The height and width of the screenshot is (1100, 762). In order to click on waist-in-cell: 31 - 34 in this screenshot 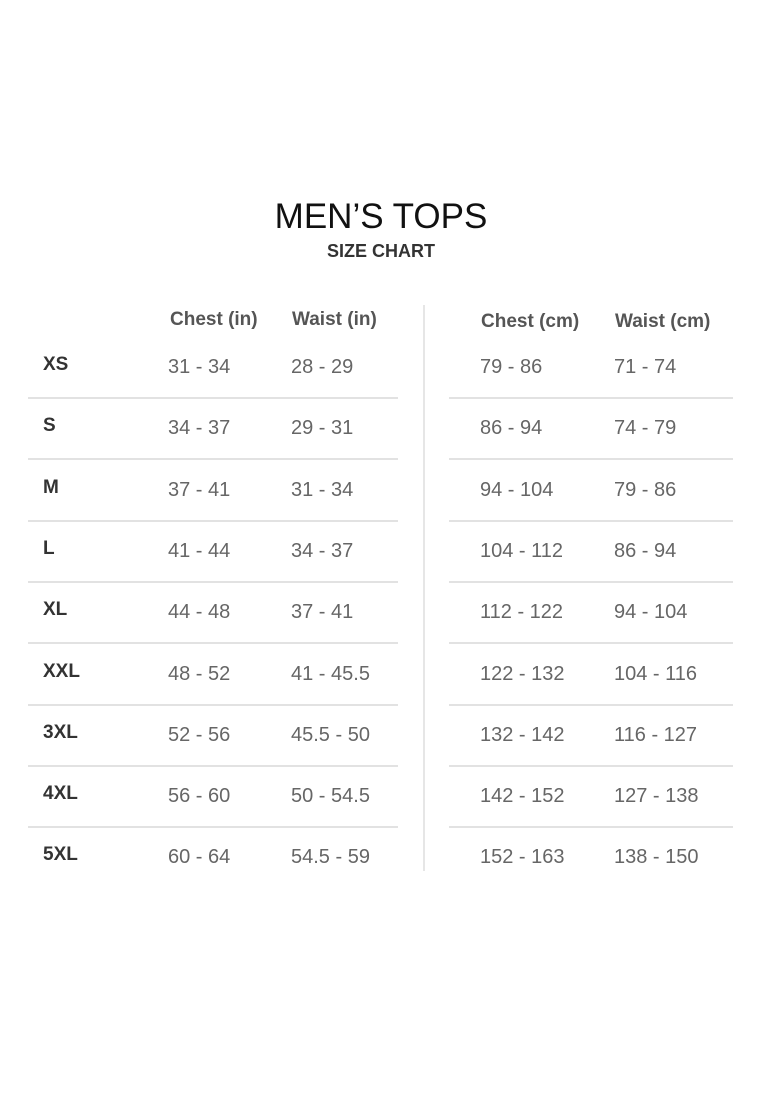, I will do `click(322, 489)`.